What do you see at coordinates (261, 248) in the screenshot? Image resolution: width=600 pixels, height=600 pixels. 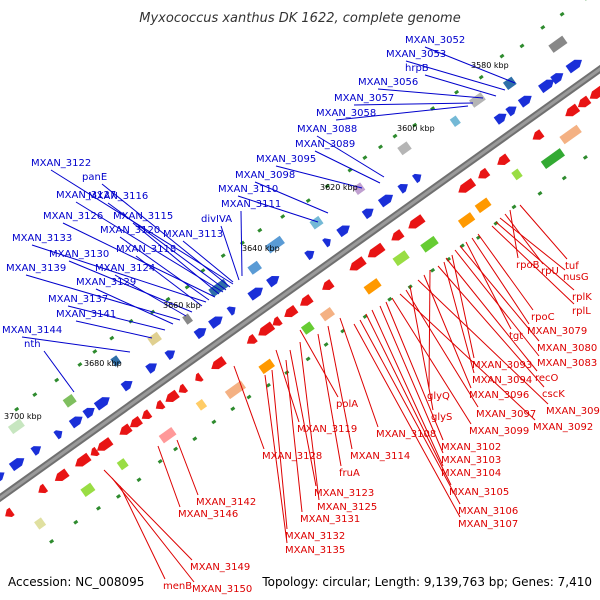 I see `tick-label: 3640 kbp` at bounding box center [261, 248].